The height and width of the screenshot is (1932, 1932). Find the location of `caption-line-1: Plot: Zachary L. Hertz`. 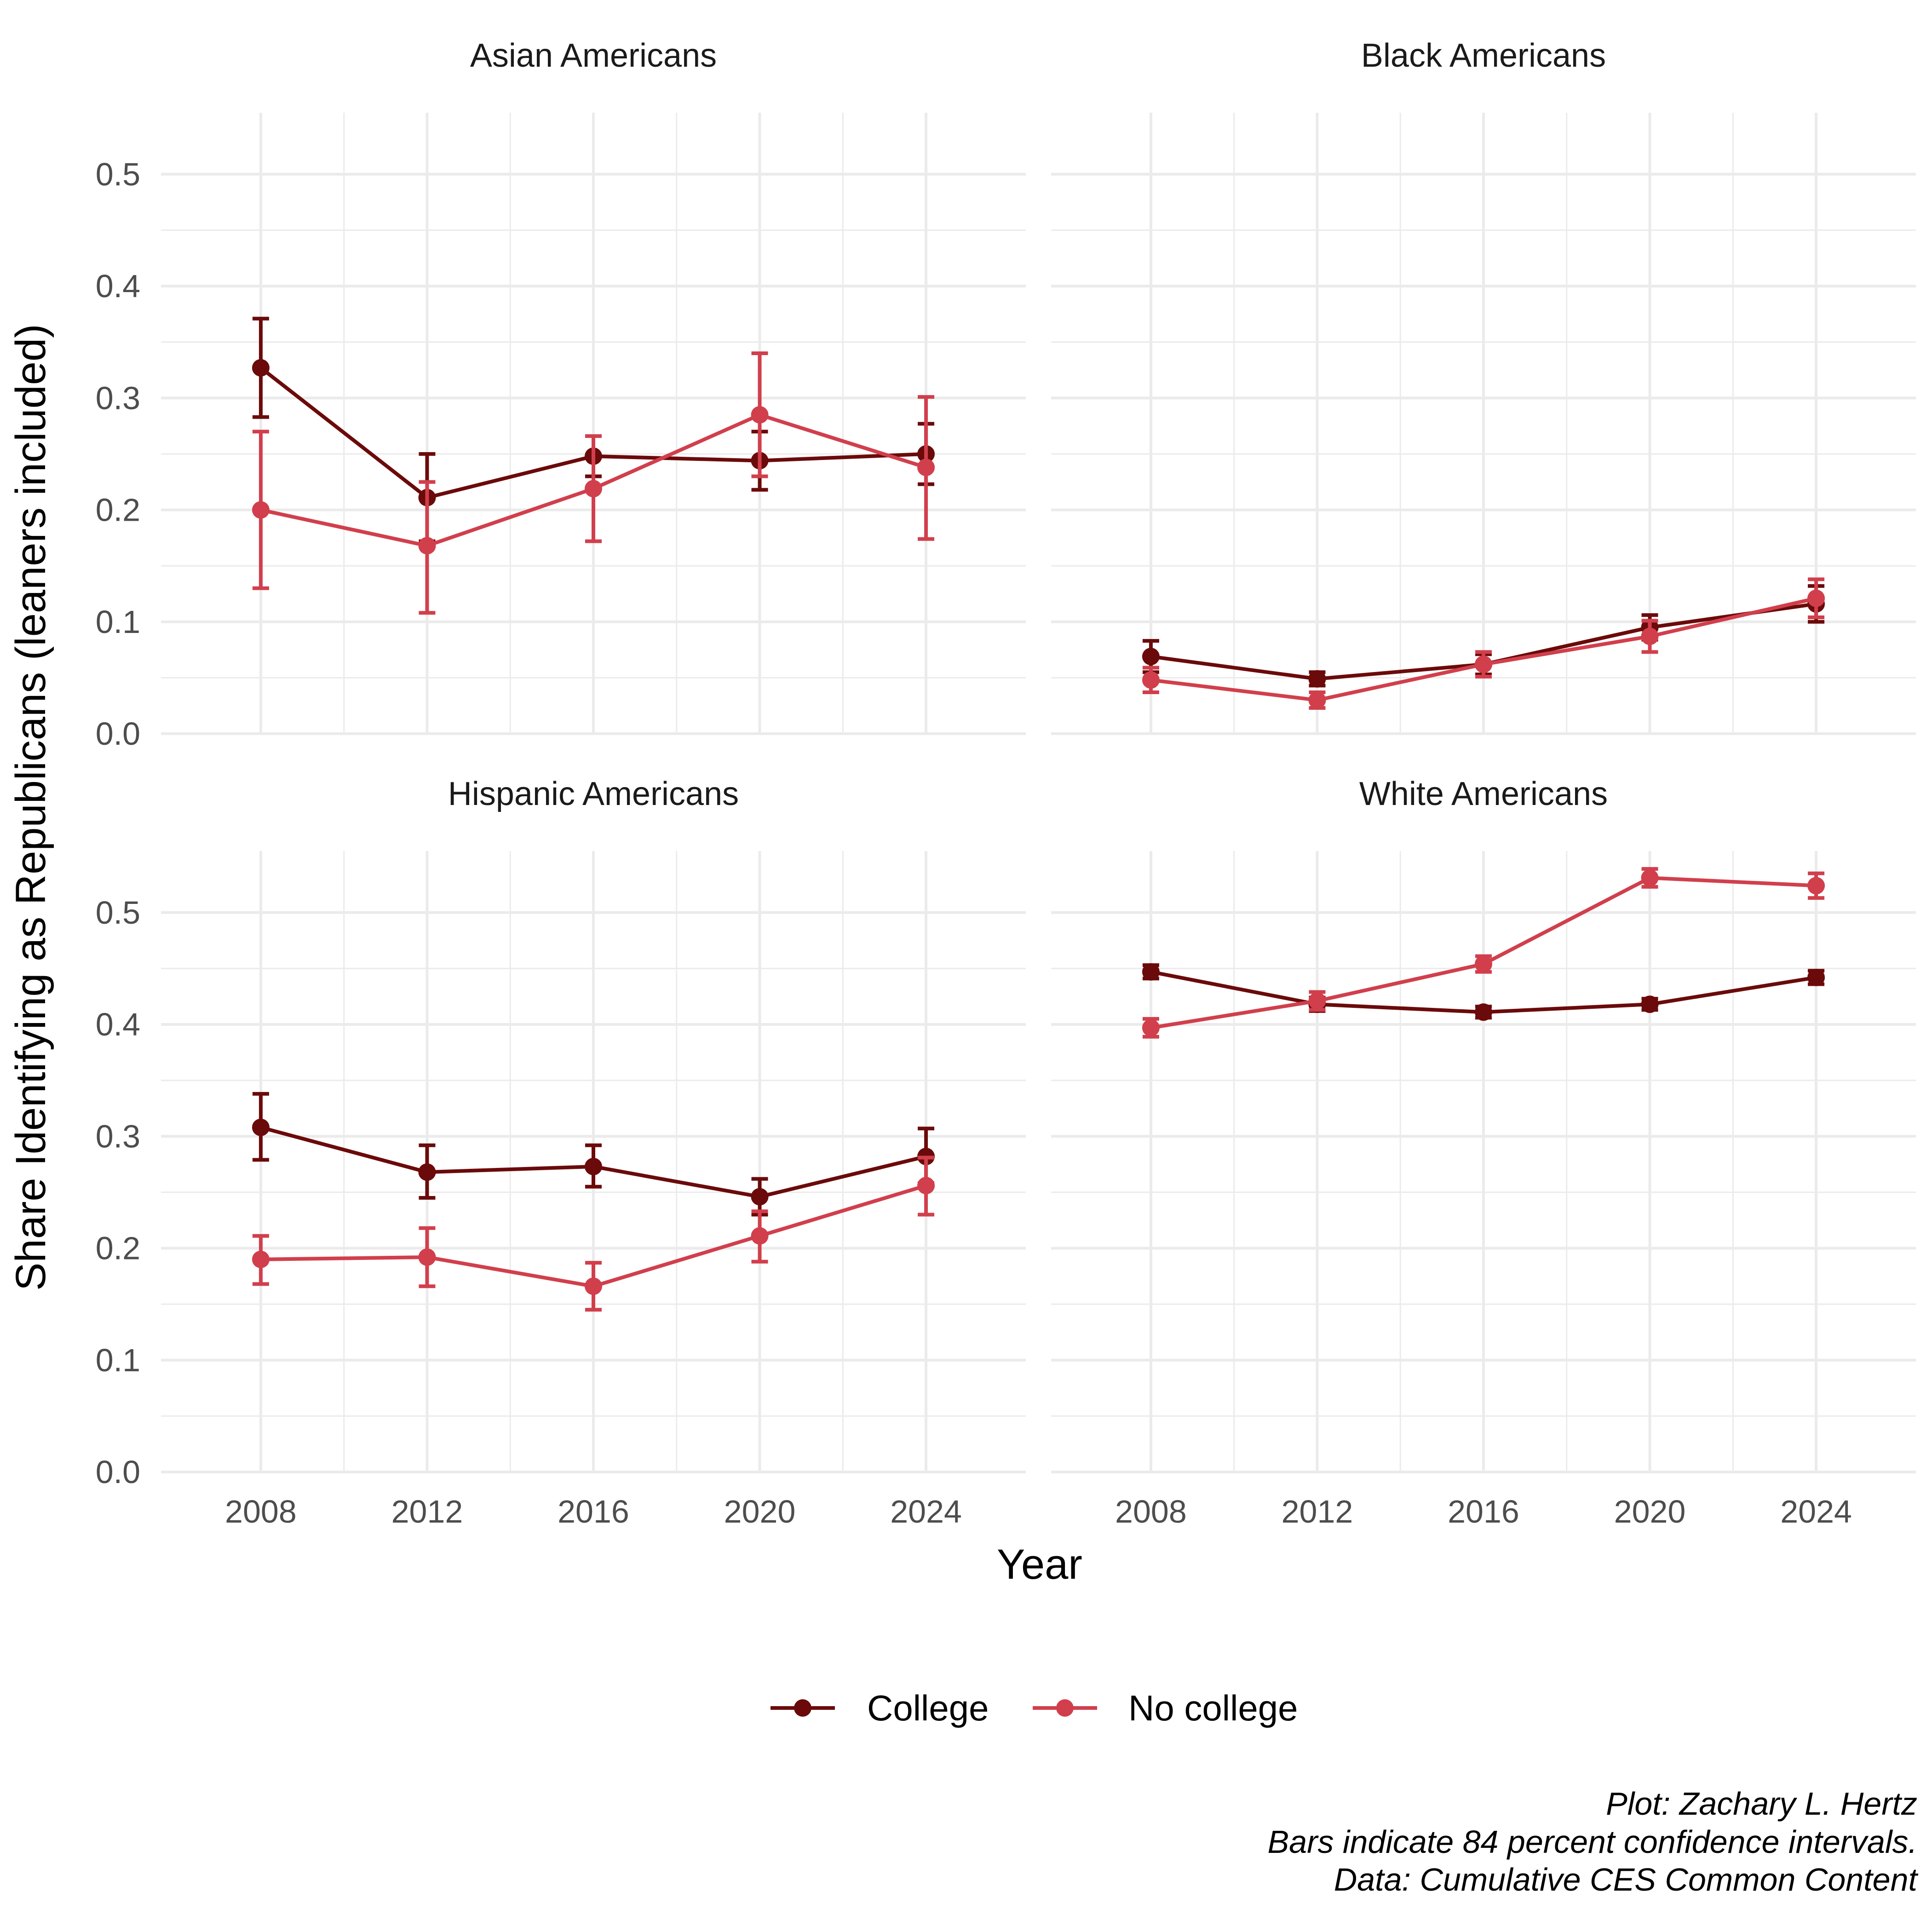

caption-line-1: Plot: Zachary L. Hertz is located at coordinates (1761, 1804).